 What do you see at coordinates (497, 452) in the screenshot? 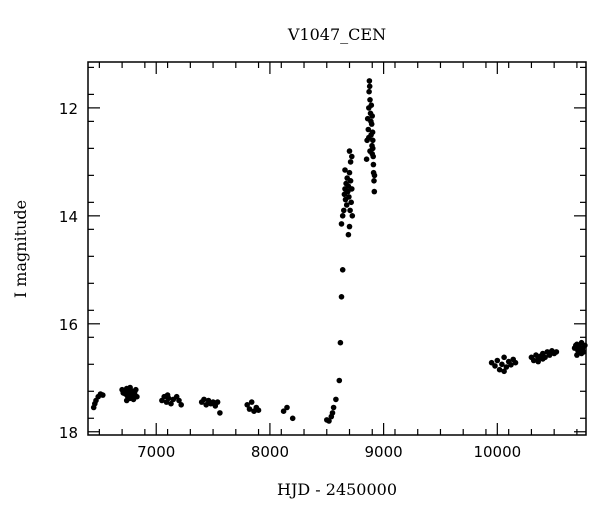
I see `x-tick-label: 10000` at bounding box center [497, 452].